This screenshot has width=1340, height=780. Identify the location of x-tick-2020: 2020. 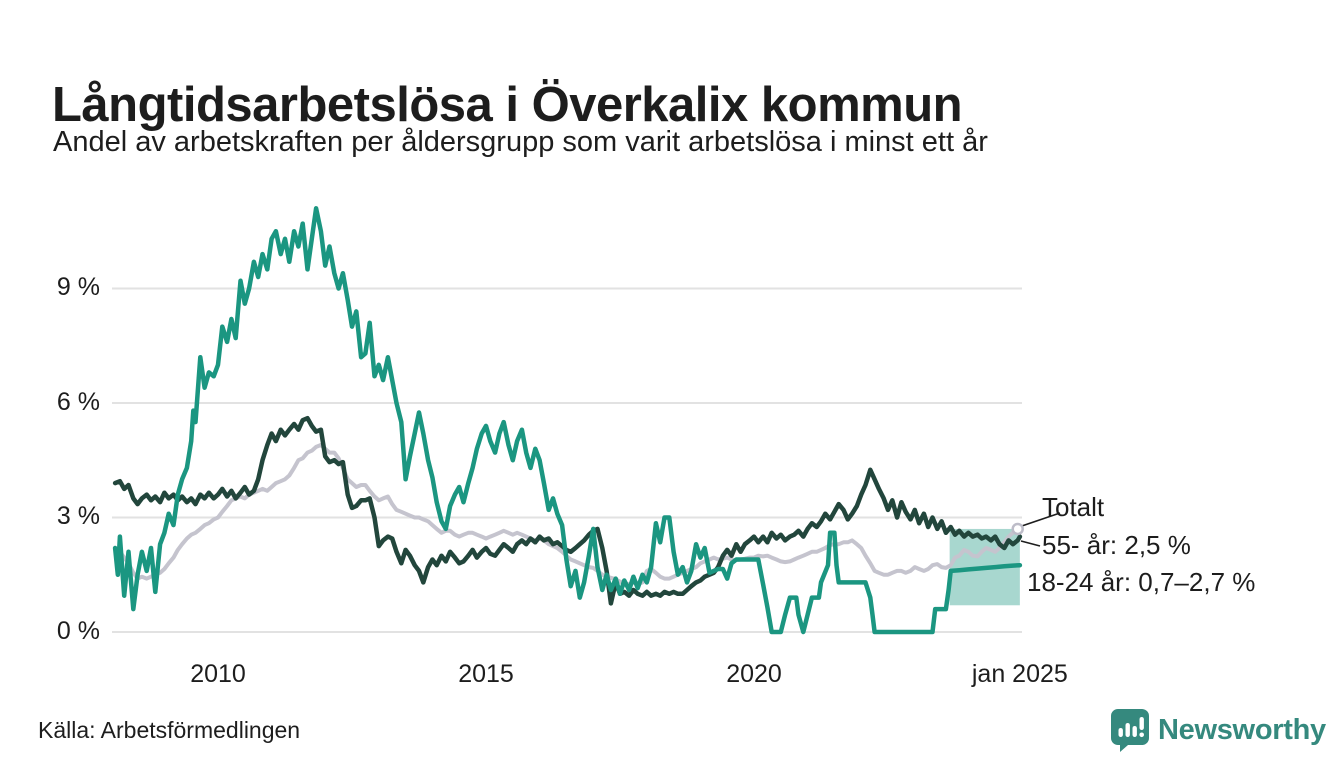
(754, 674).